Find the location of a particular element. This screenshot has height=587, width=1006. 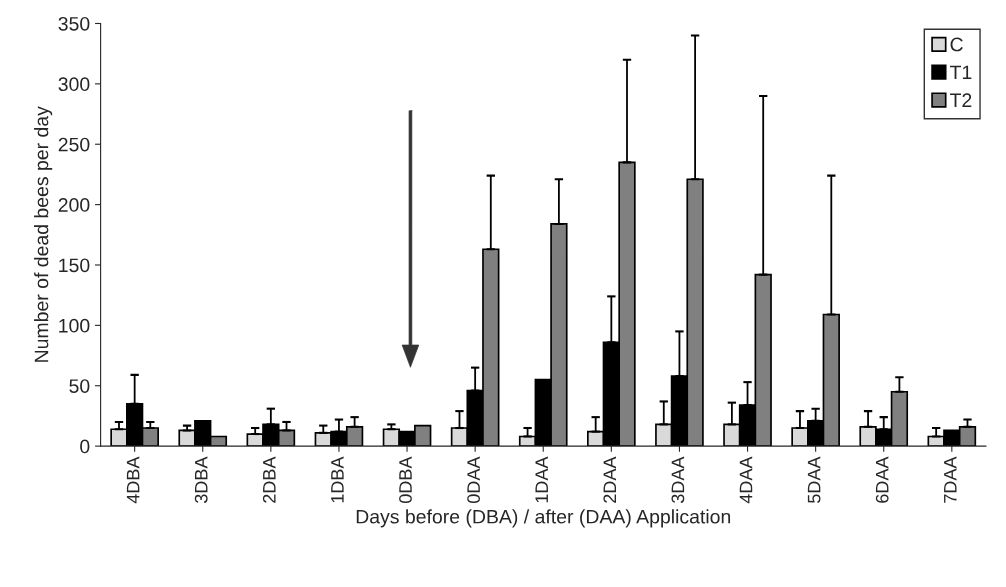

y-tick-label: 0 is located at coordinates (85, 446).